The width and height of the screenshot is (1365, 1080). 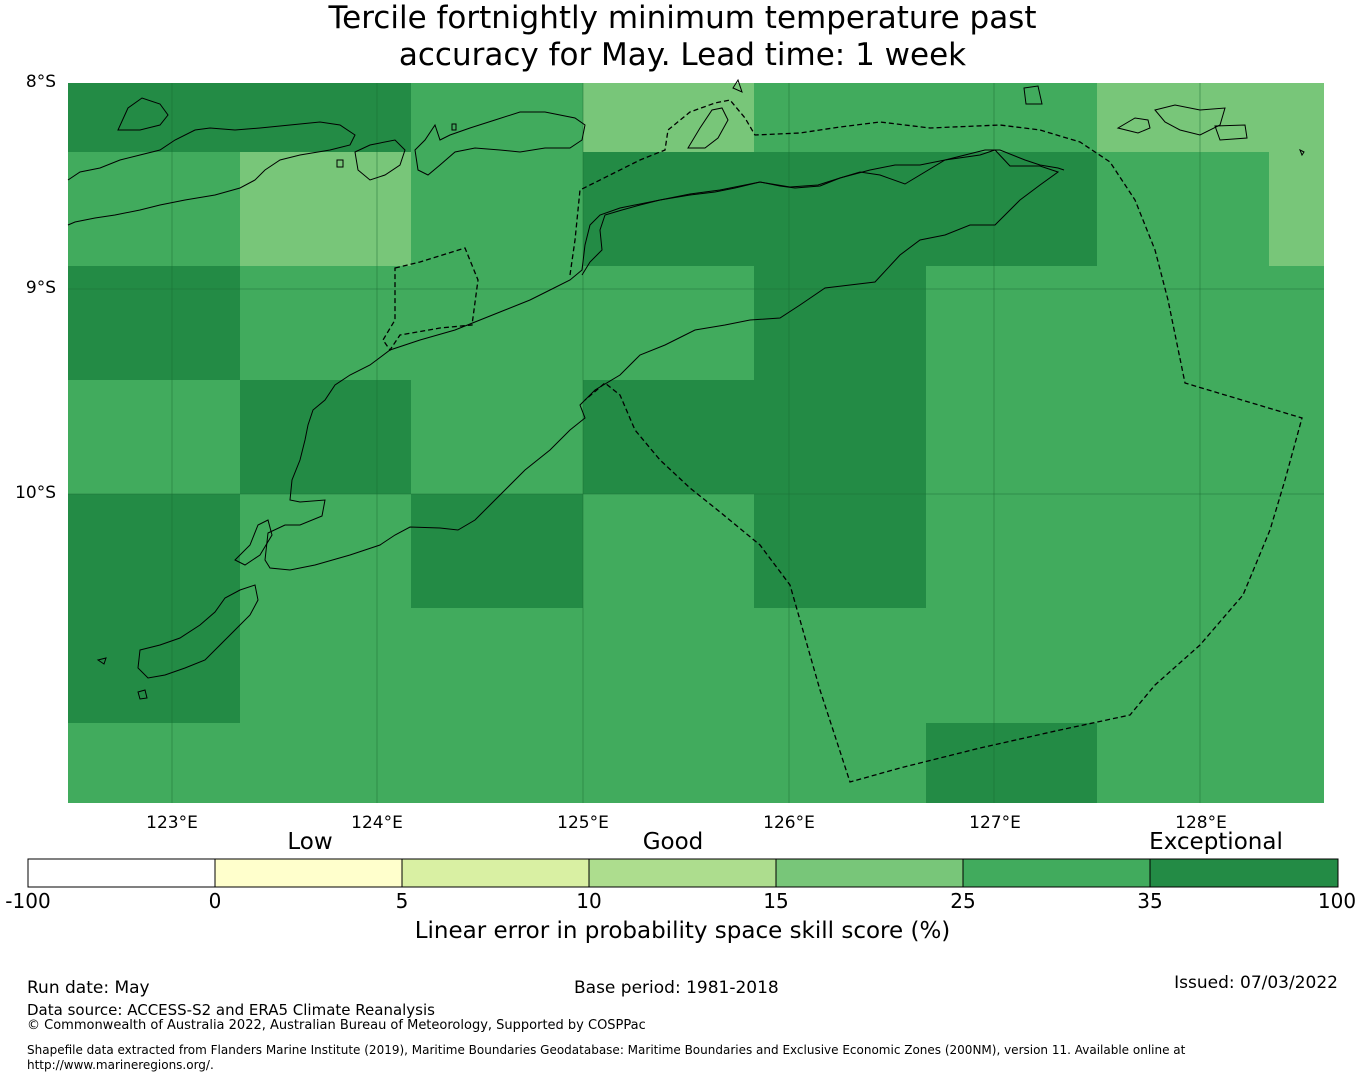 What do you see at coordinates (310, 842) in the screenshot?
I see `colorbar-category-low: Low` at bounding box center [310, 842].